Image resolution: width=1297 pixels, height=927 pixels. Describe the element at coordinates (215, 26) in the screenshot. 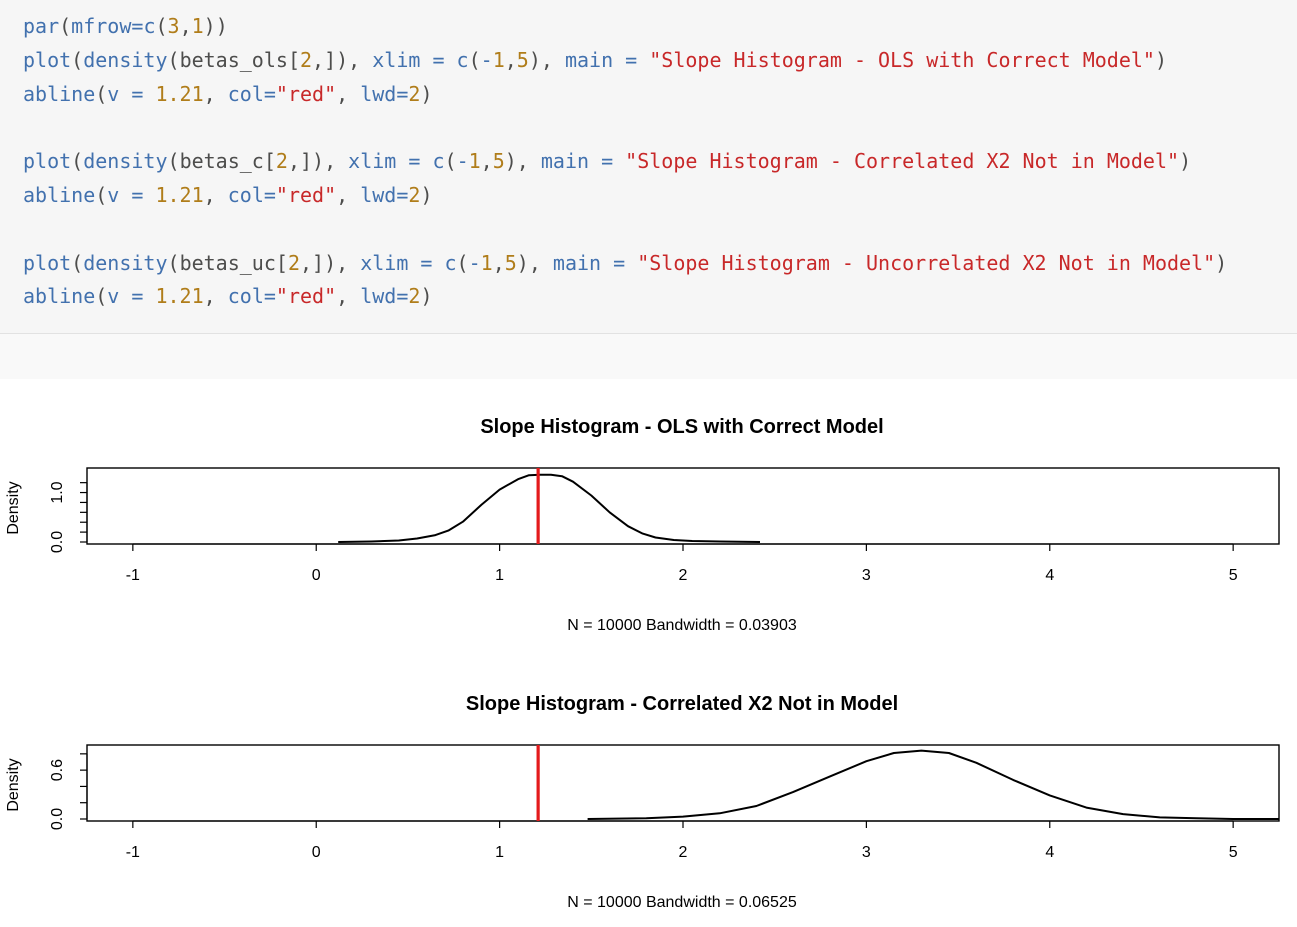

I see `code-token: ))` at that location.